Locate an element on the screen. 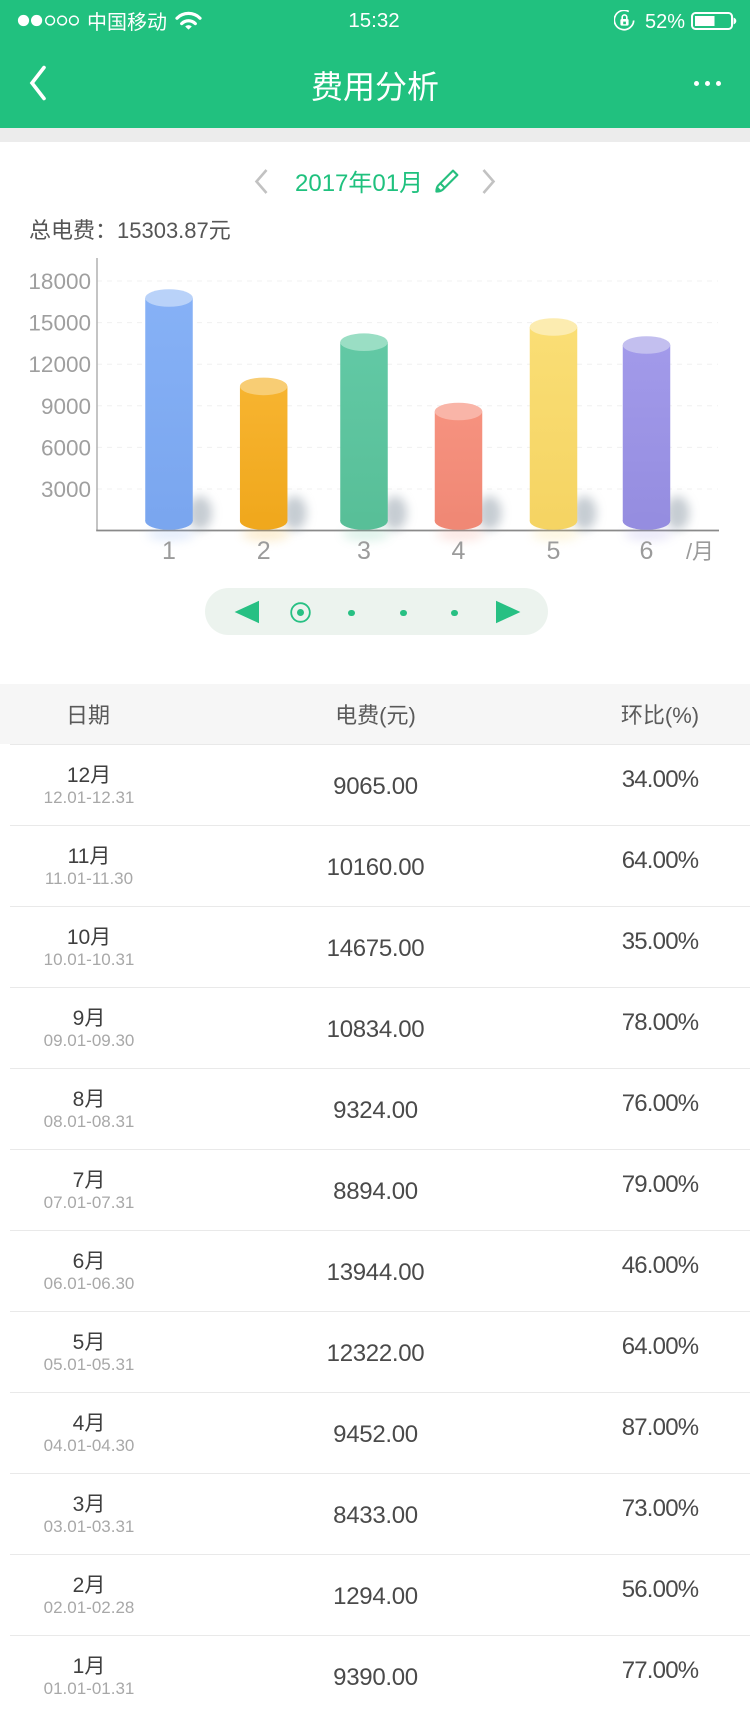 The width and height of the screenshot is (750, 1716). svg-text: 3 is located at coordinates (364, 551).